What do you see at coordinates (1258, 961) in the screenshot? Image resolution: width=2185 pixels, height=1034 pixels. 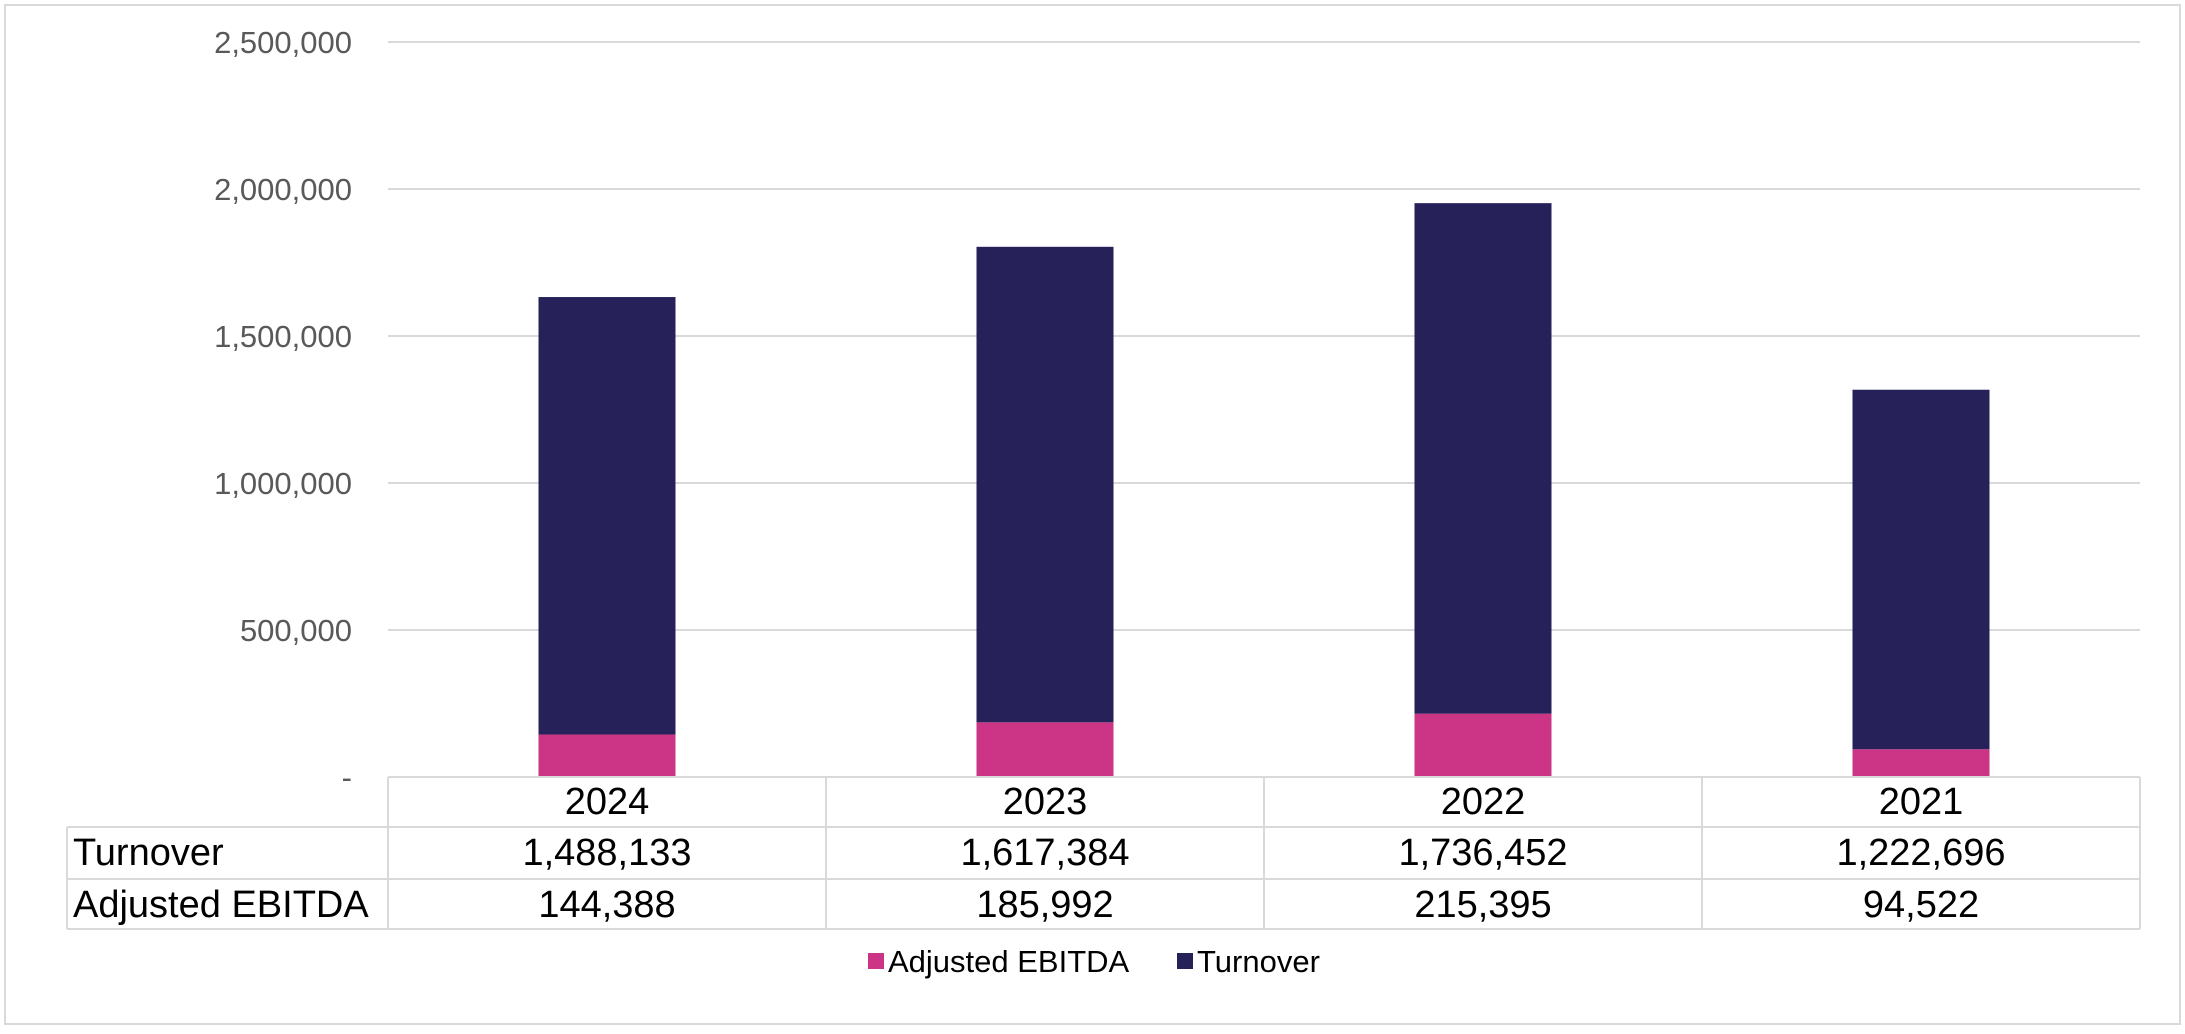 I see `legend-label-turnover: Turnover` at bounding box center [1258, 961].